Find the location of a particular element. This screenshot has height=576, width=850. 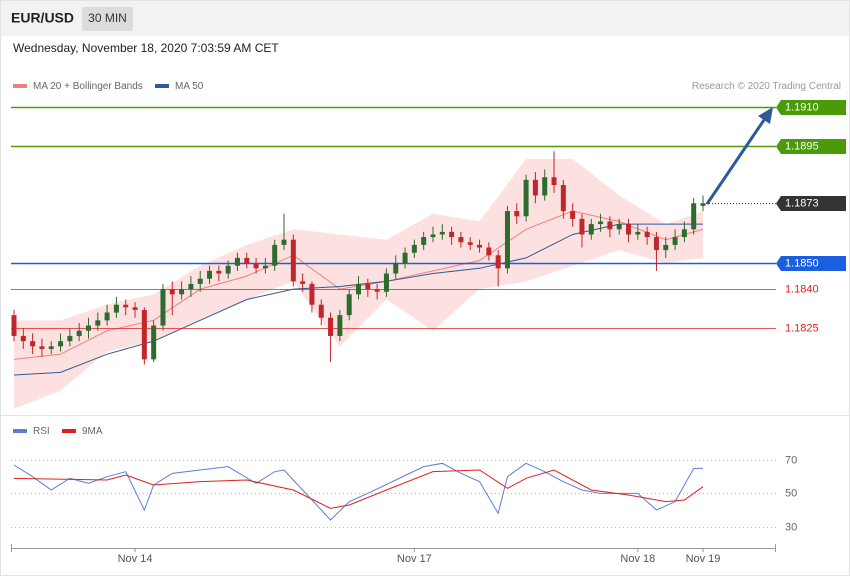

x-tick-label: Nov 17 is located at coordinates (414, 559).